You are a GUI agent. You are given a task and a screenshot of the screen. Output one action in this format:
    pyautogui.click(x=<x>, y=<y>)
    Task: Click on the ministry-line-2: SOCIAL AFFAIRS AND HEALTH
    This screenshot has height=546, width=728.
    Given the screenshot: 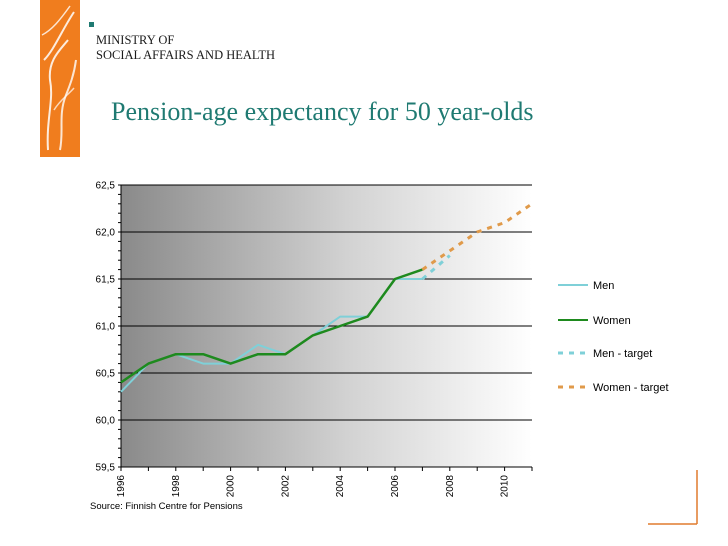 What is the action you would take?
    pyautogui.click(x=186, y=55)
    